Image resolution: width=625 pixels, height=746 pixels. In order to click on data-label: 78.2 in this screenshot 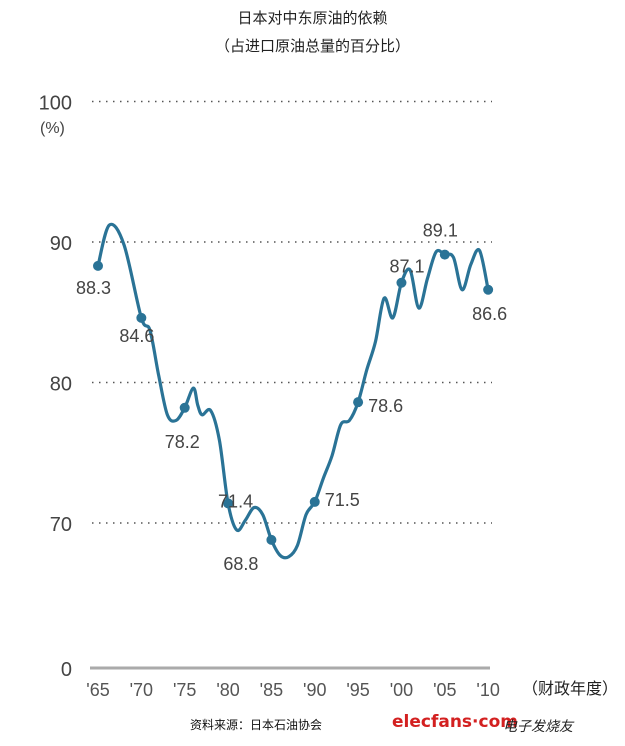, I will do `click(182, 442)`.